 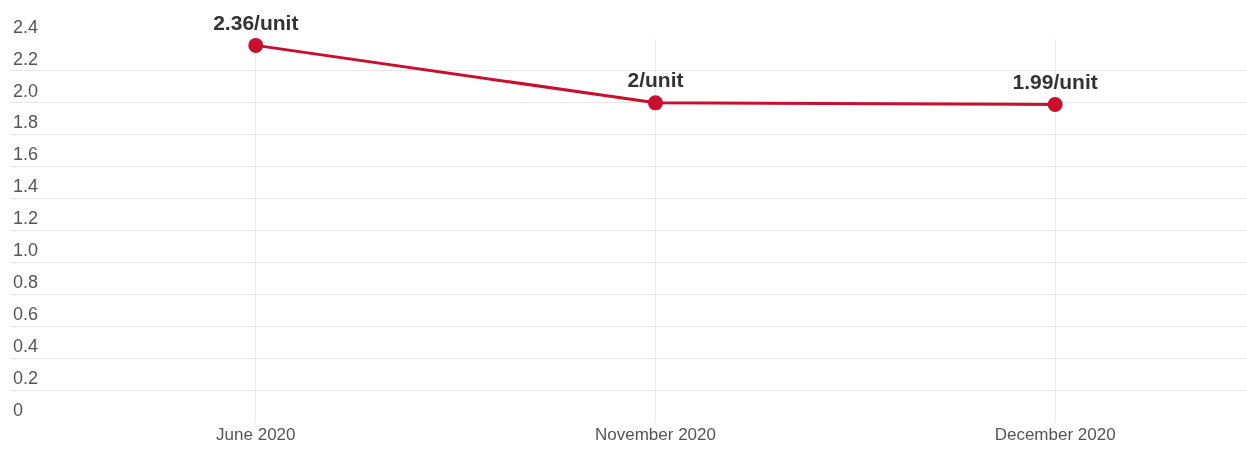 I want to click on y-tick-label: 1.8, so click(x=26, y=122).